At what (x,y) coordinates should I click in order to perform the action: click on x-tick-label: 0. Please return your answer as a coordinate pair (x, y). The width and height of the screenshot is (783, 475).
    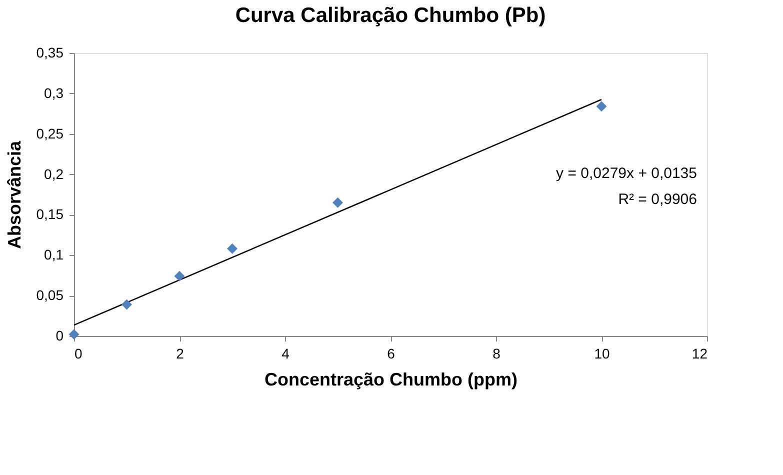
    Looking at the image, I should click on (78, 354).